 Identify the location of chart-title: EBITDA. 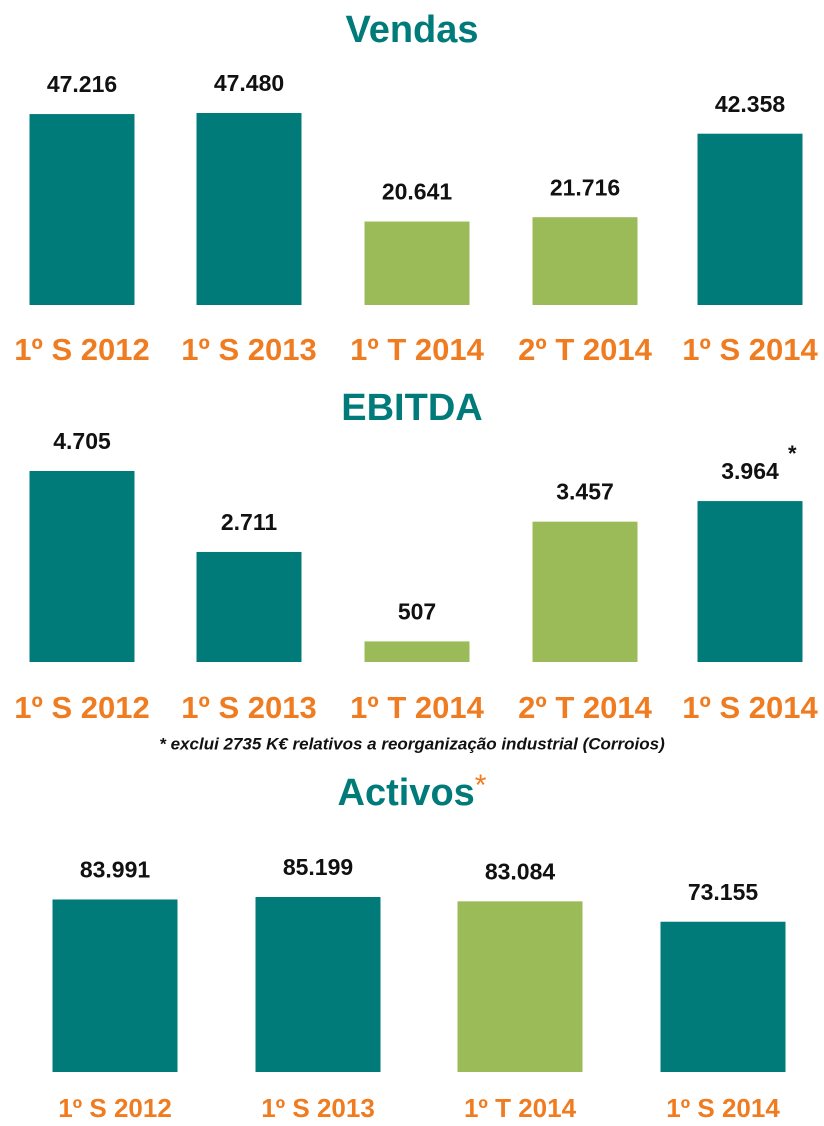
(411, 408).